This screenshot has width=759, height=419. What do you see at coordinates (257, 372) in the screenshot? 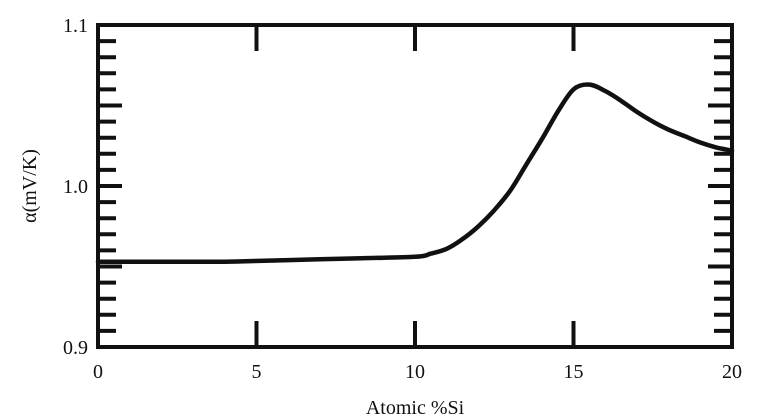
I see `x-tick-label: 5` at bounding box center [257, 372].